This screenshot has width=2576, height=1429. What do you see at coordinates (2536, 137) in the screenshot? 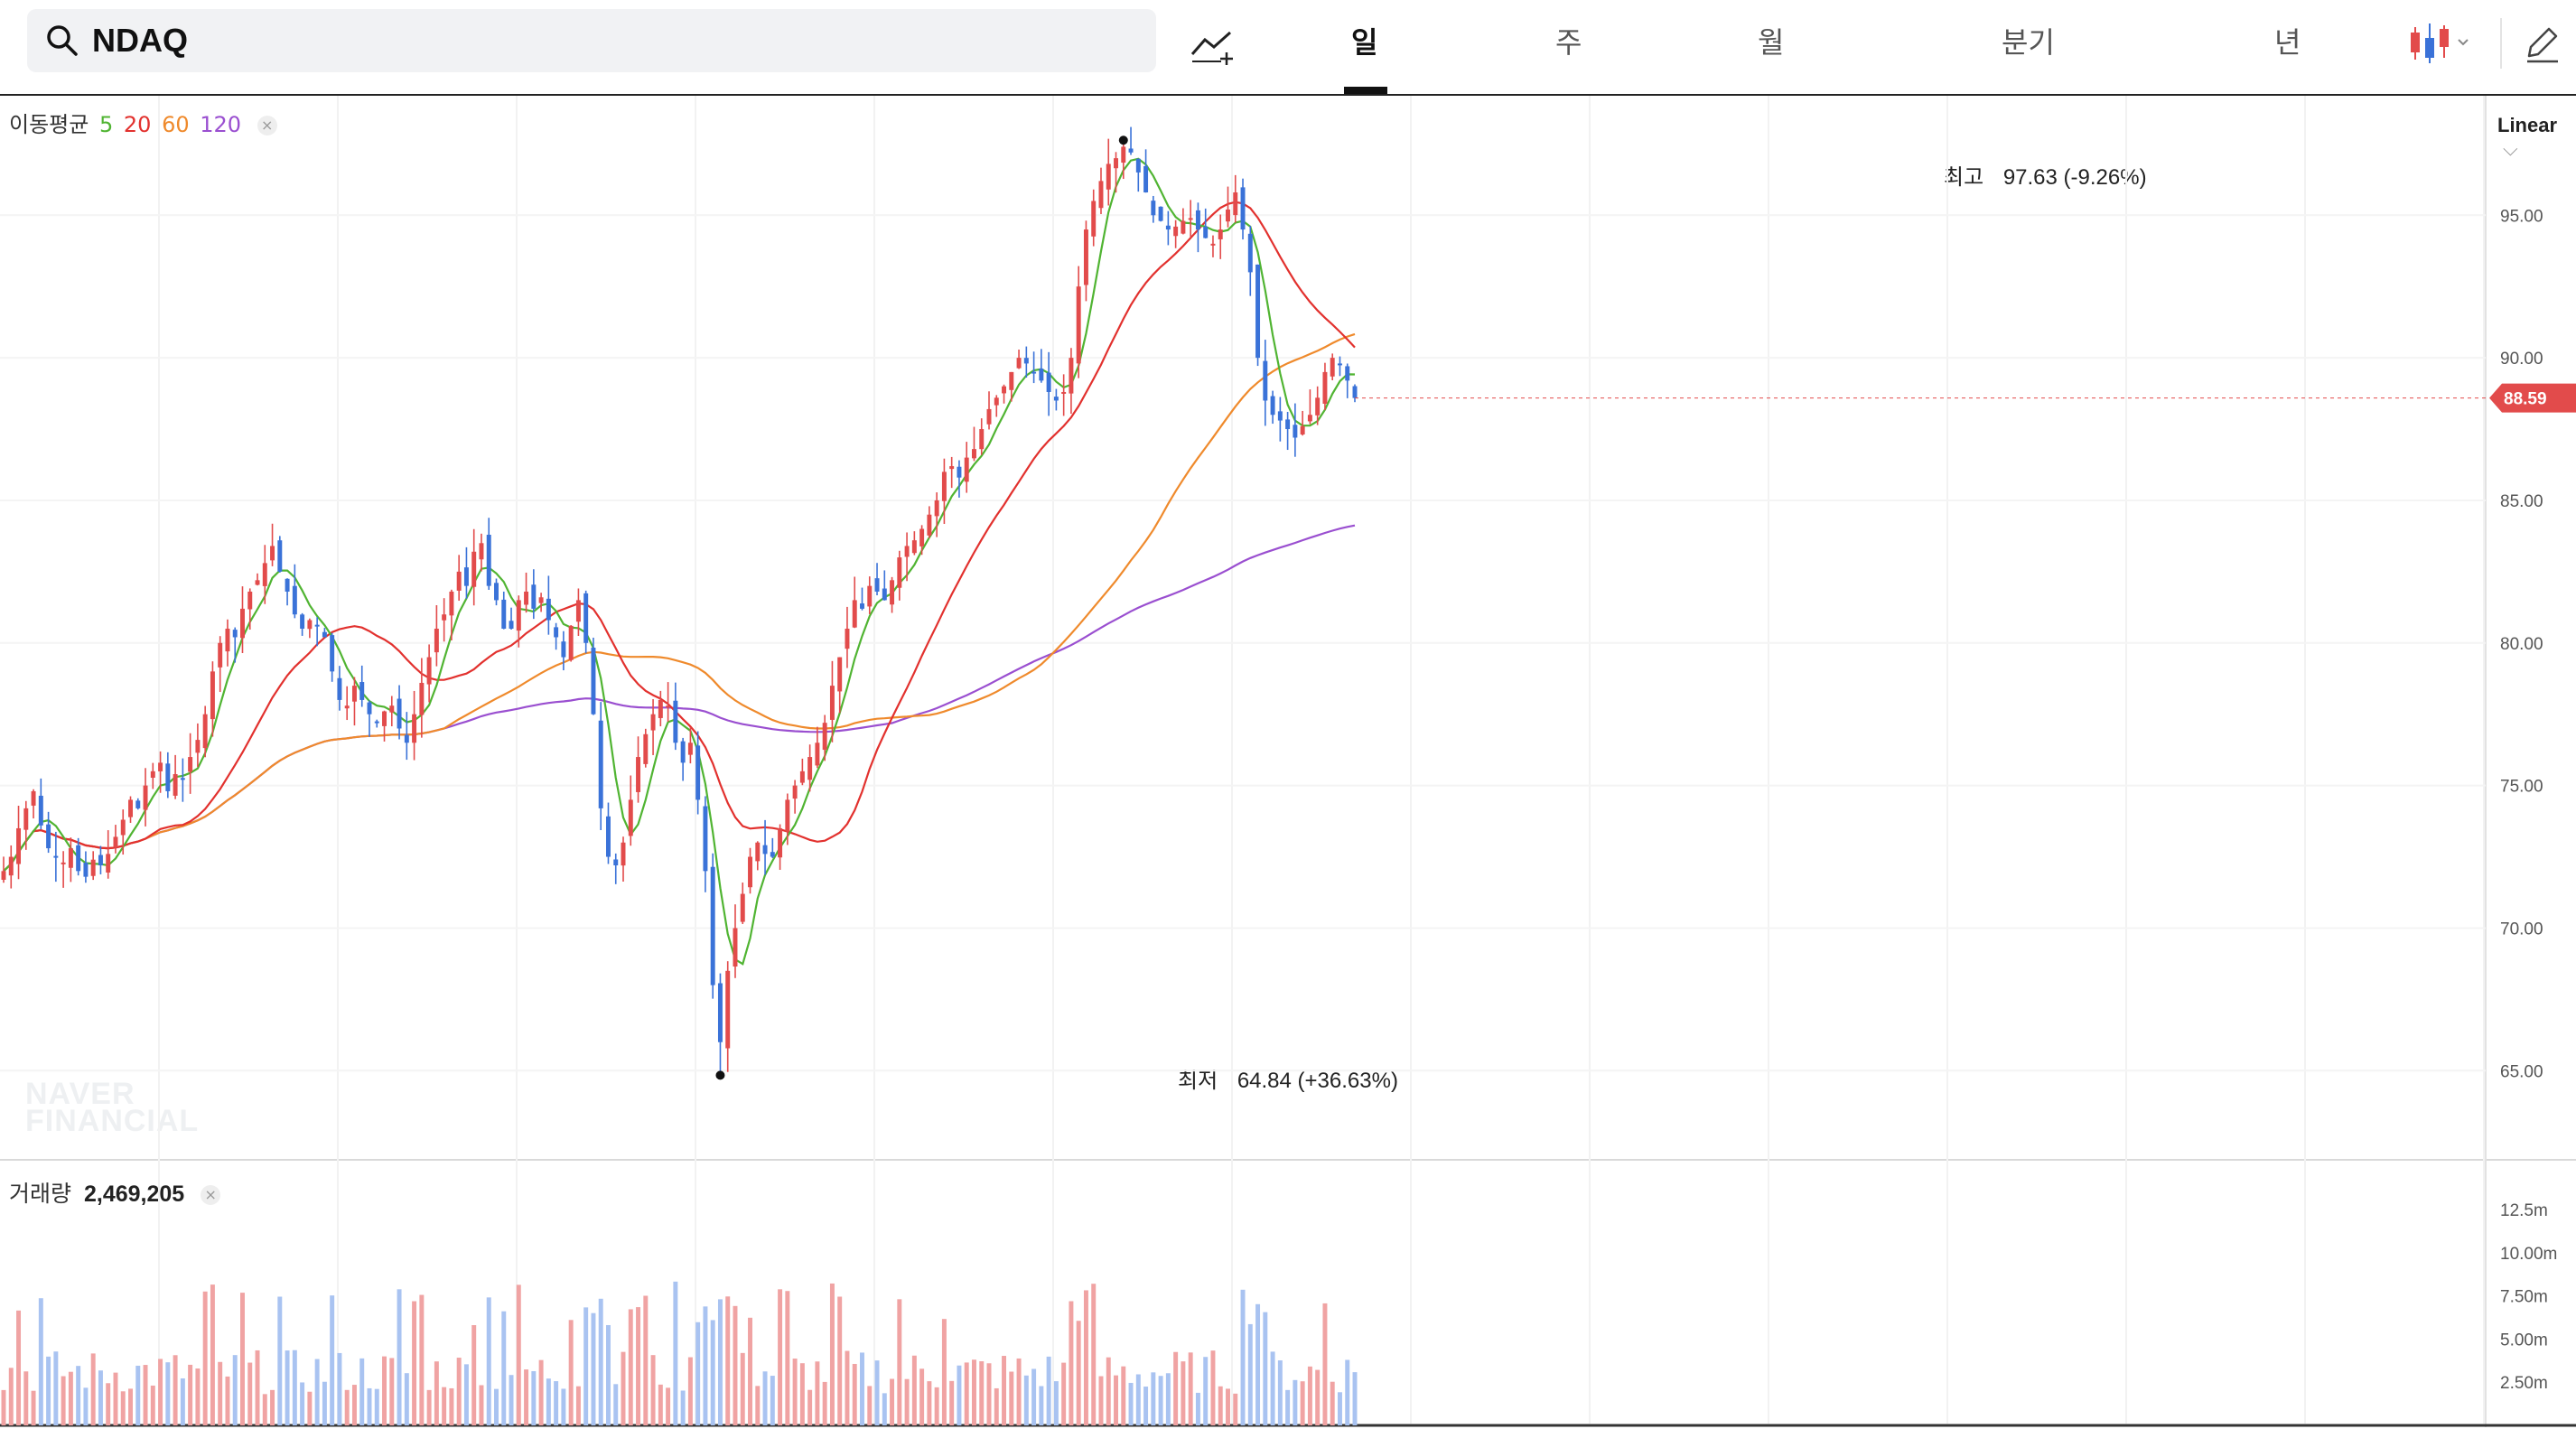
I see `scale-selector: Linear ⌵` at bounding box center [2536, 137].